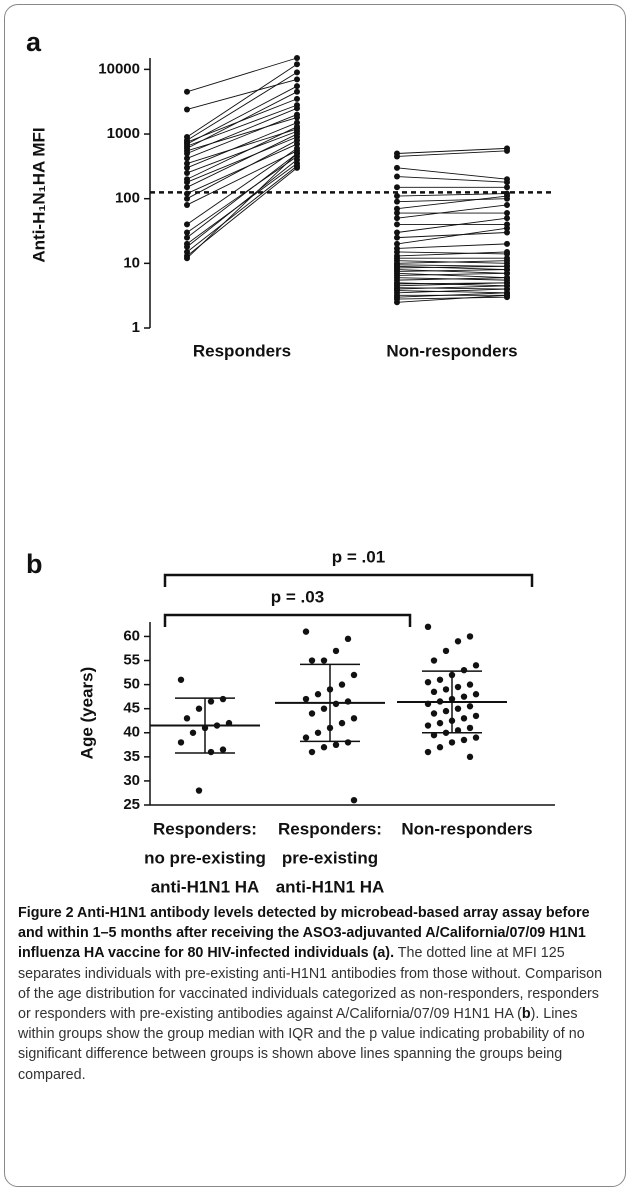 The image size is (633, 1194). I want to click on y-axis-label: Anti-H₁N₁HA MFI, so click(38, 194).